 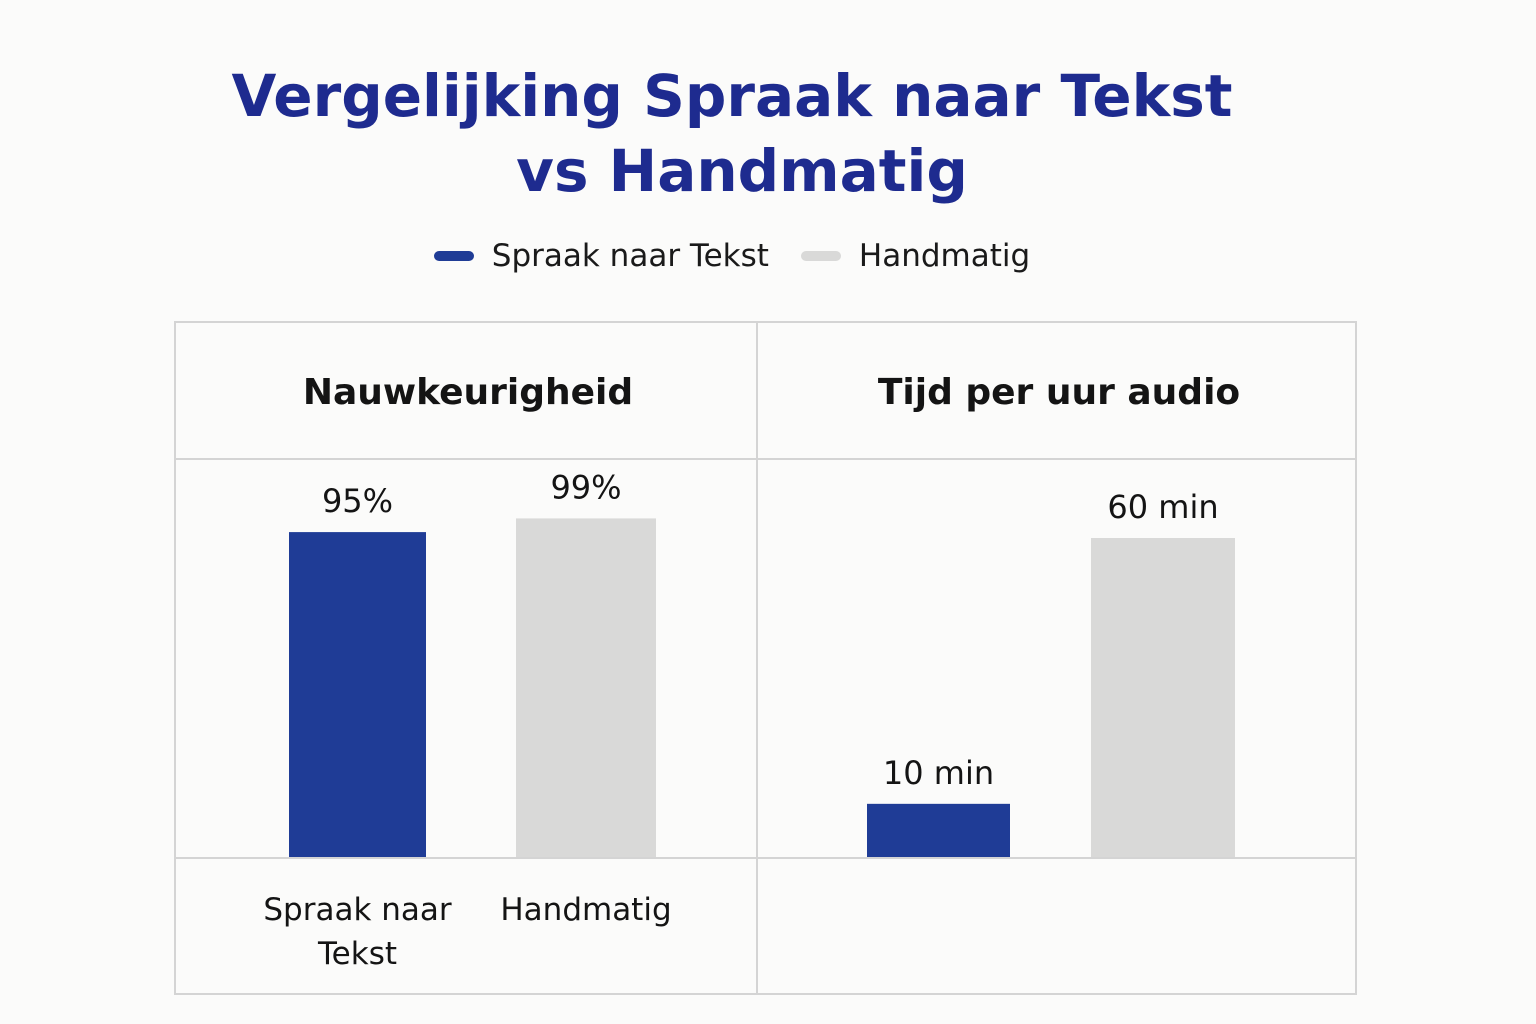 I want to click on chart-title-line-1: Vergelijking Spraak naar Tekst, so click(x=732, y=96).